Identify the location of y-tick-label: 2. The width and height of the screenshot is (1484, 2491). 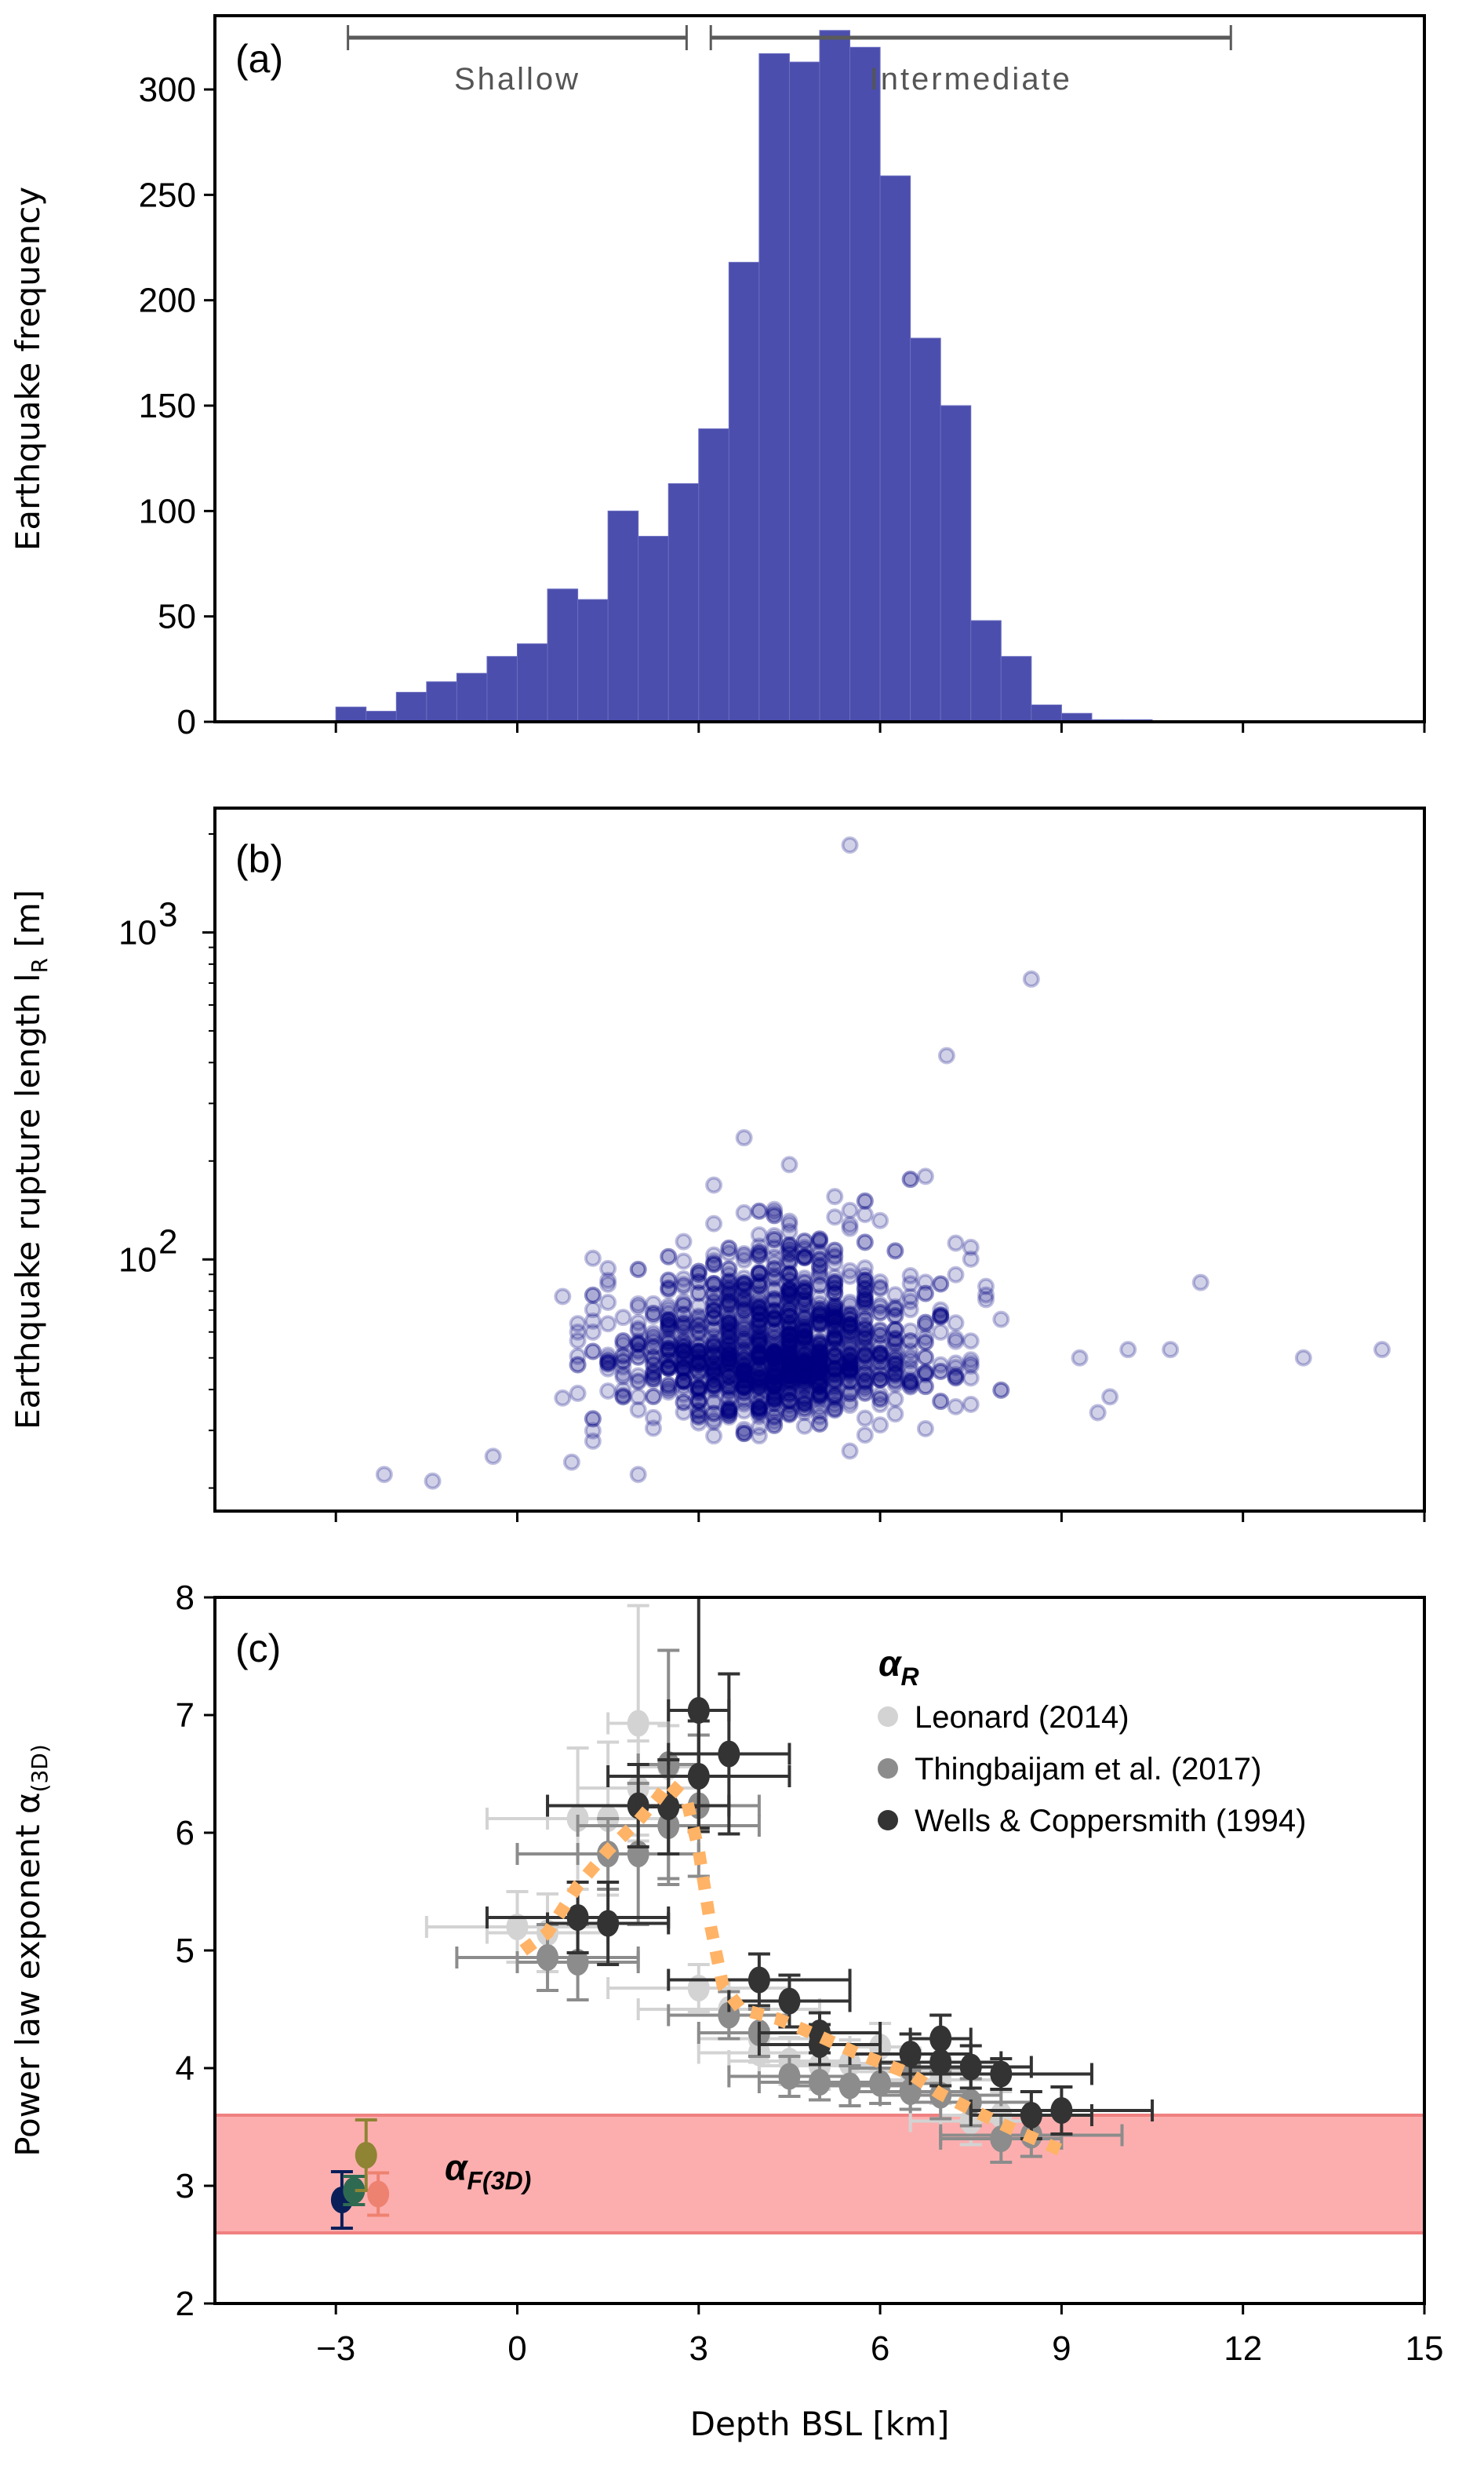
(185, 2304).